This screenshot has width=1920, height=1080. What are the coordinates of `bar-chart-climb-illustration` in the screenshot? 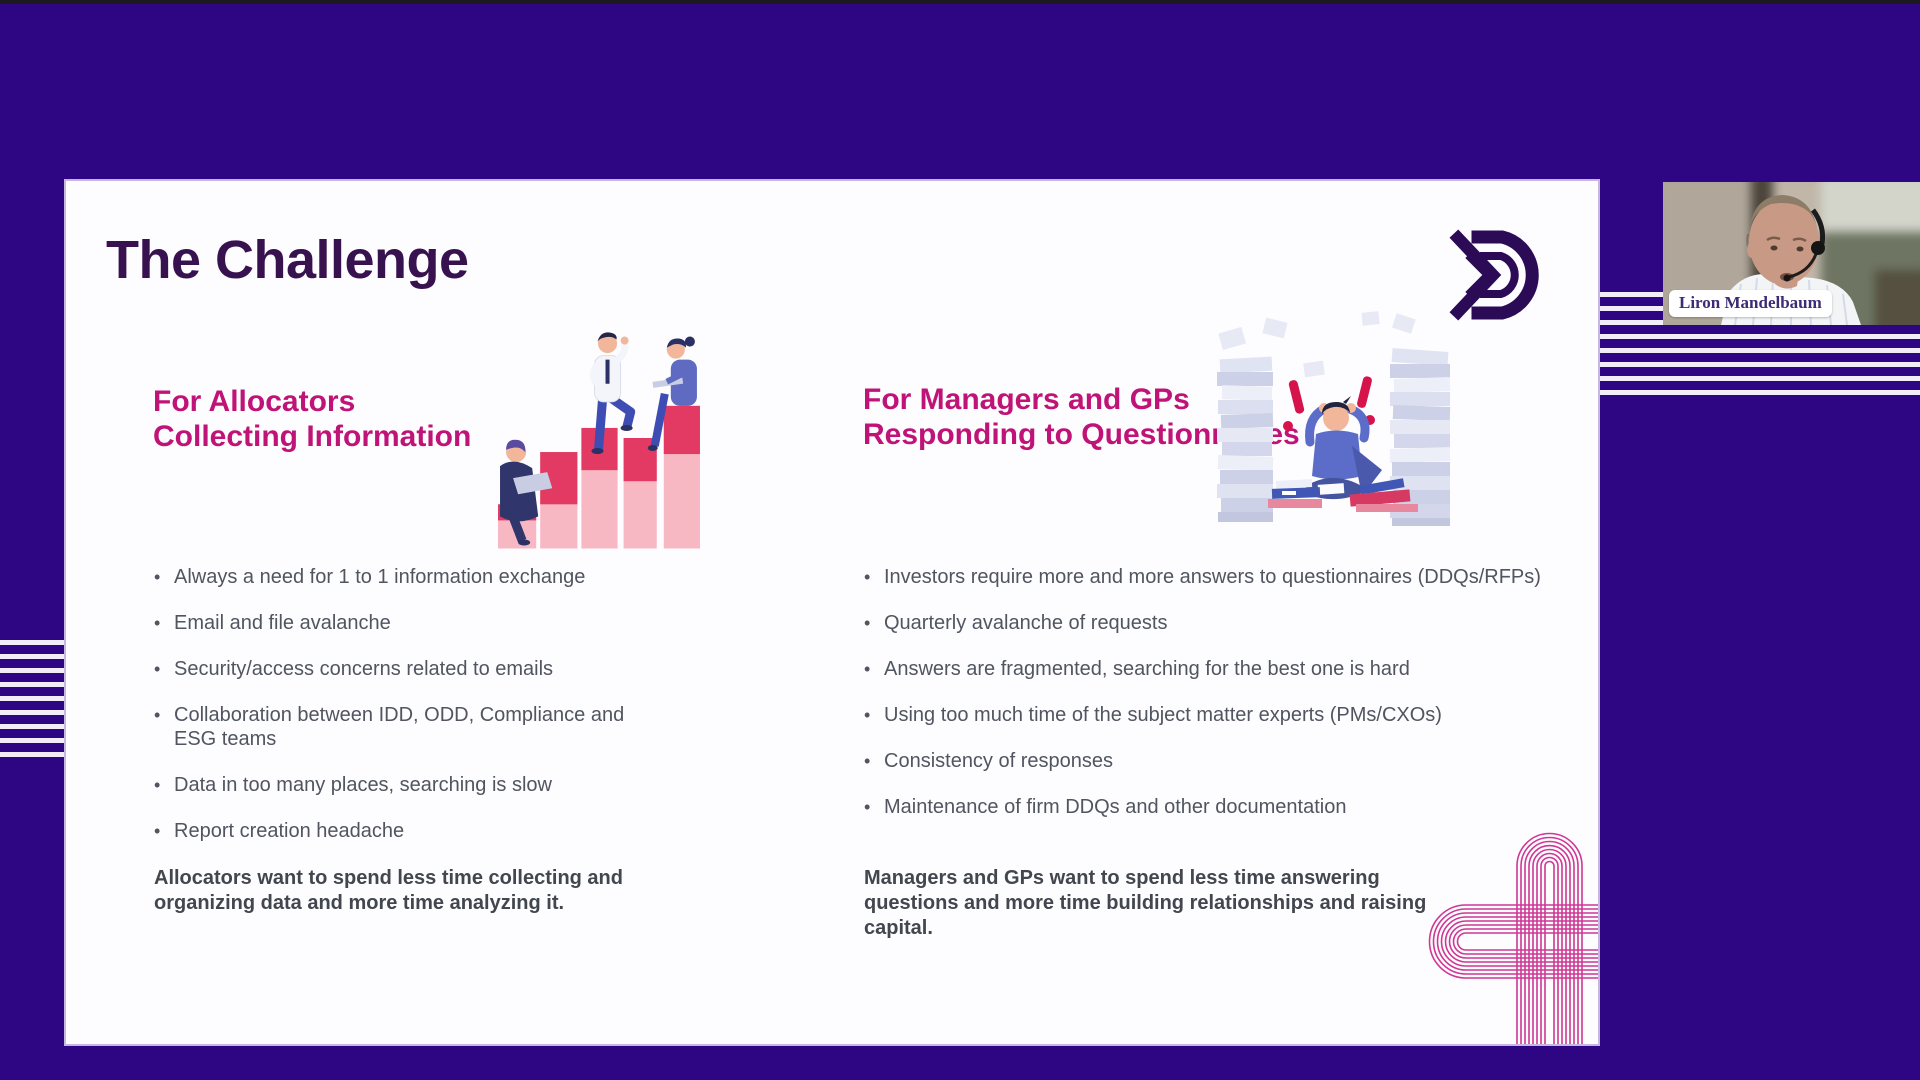 It's located at (599, 440).